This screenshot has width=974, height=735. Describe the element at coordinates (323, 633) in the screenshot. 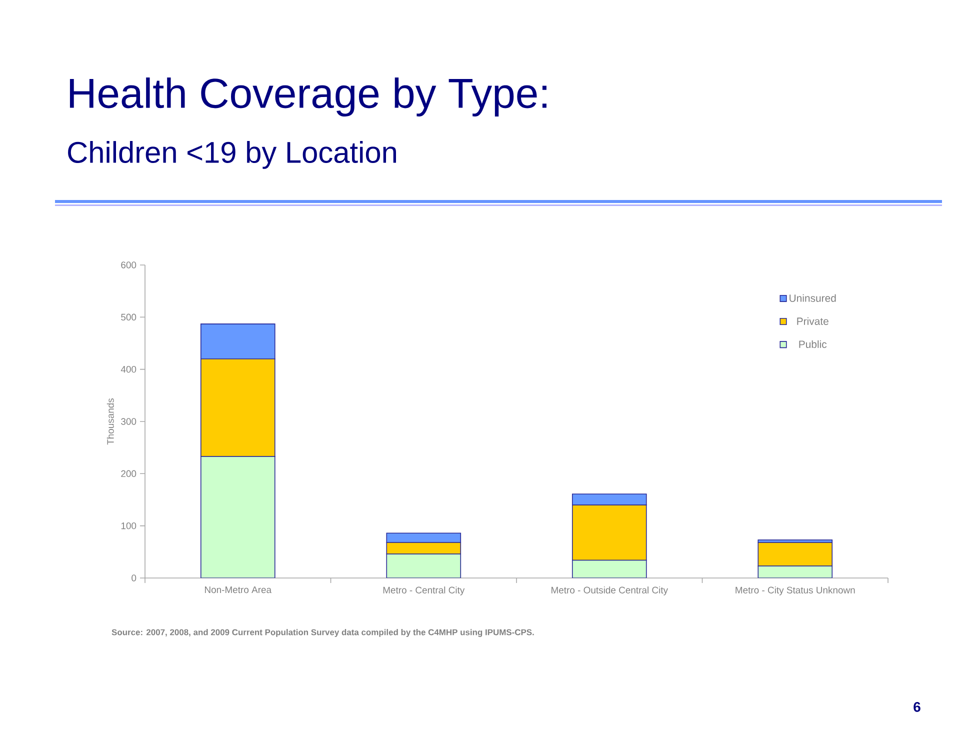

I see `source-note: Source: 2007, 2008, and 2009 Current Population Survey data compiled by the C4MHP using IPUMS-CPS.` at that location.